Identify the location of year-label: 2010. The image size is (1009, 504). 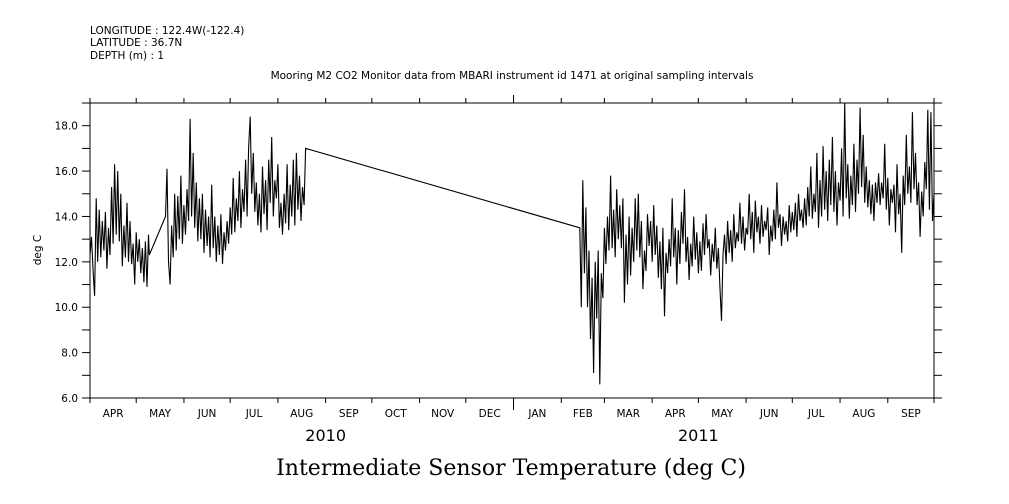
(325, 435).